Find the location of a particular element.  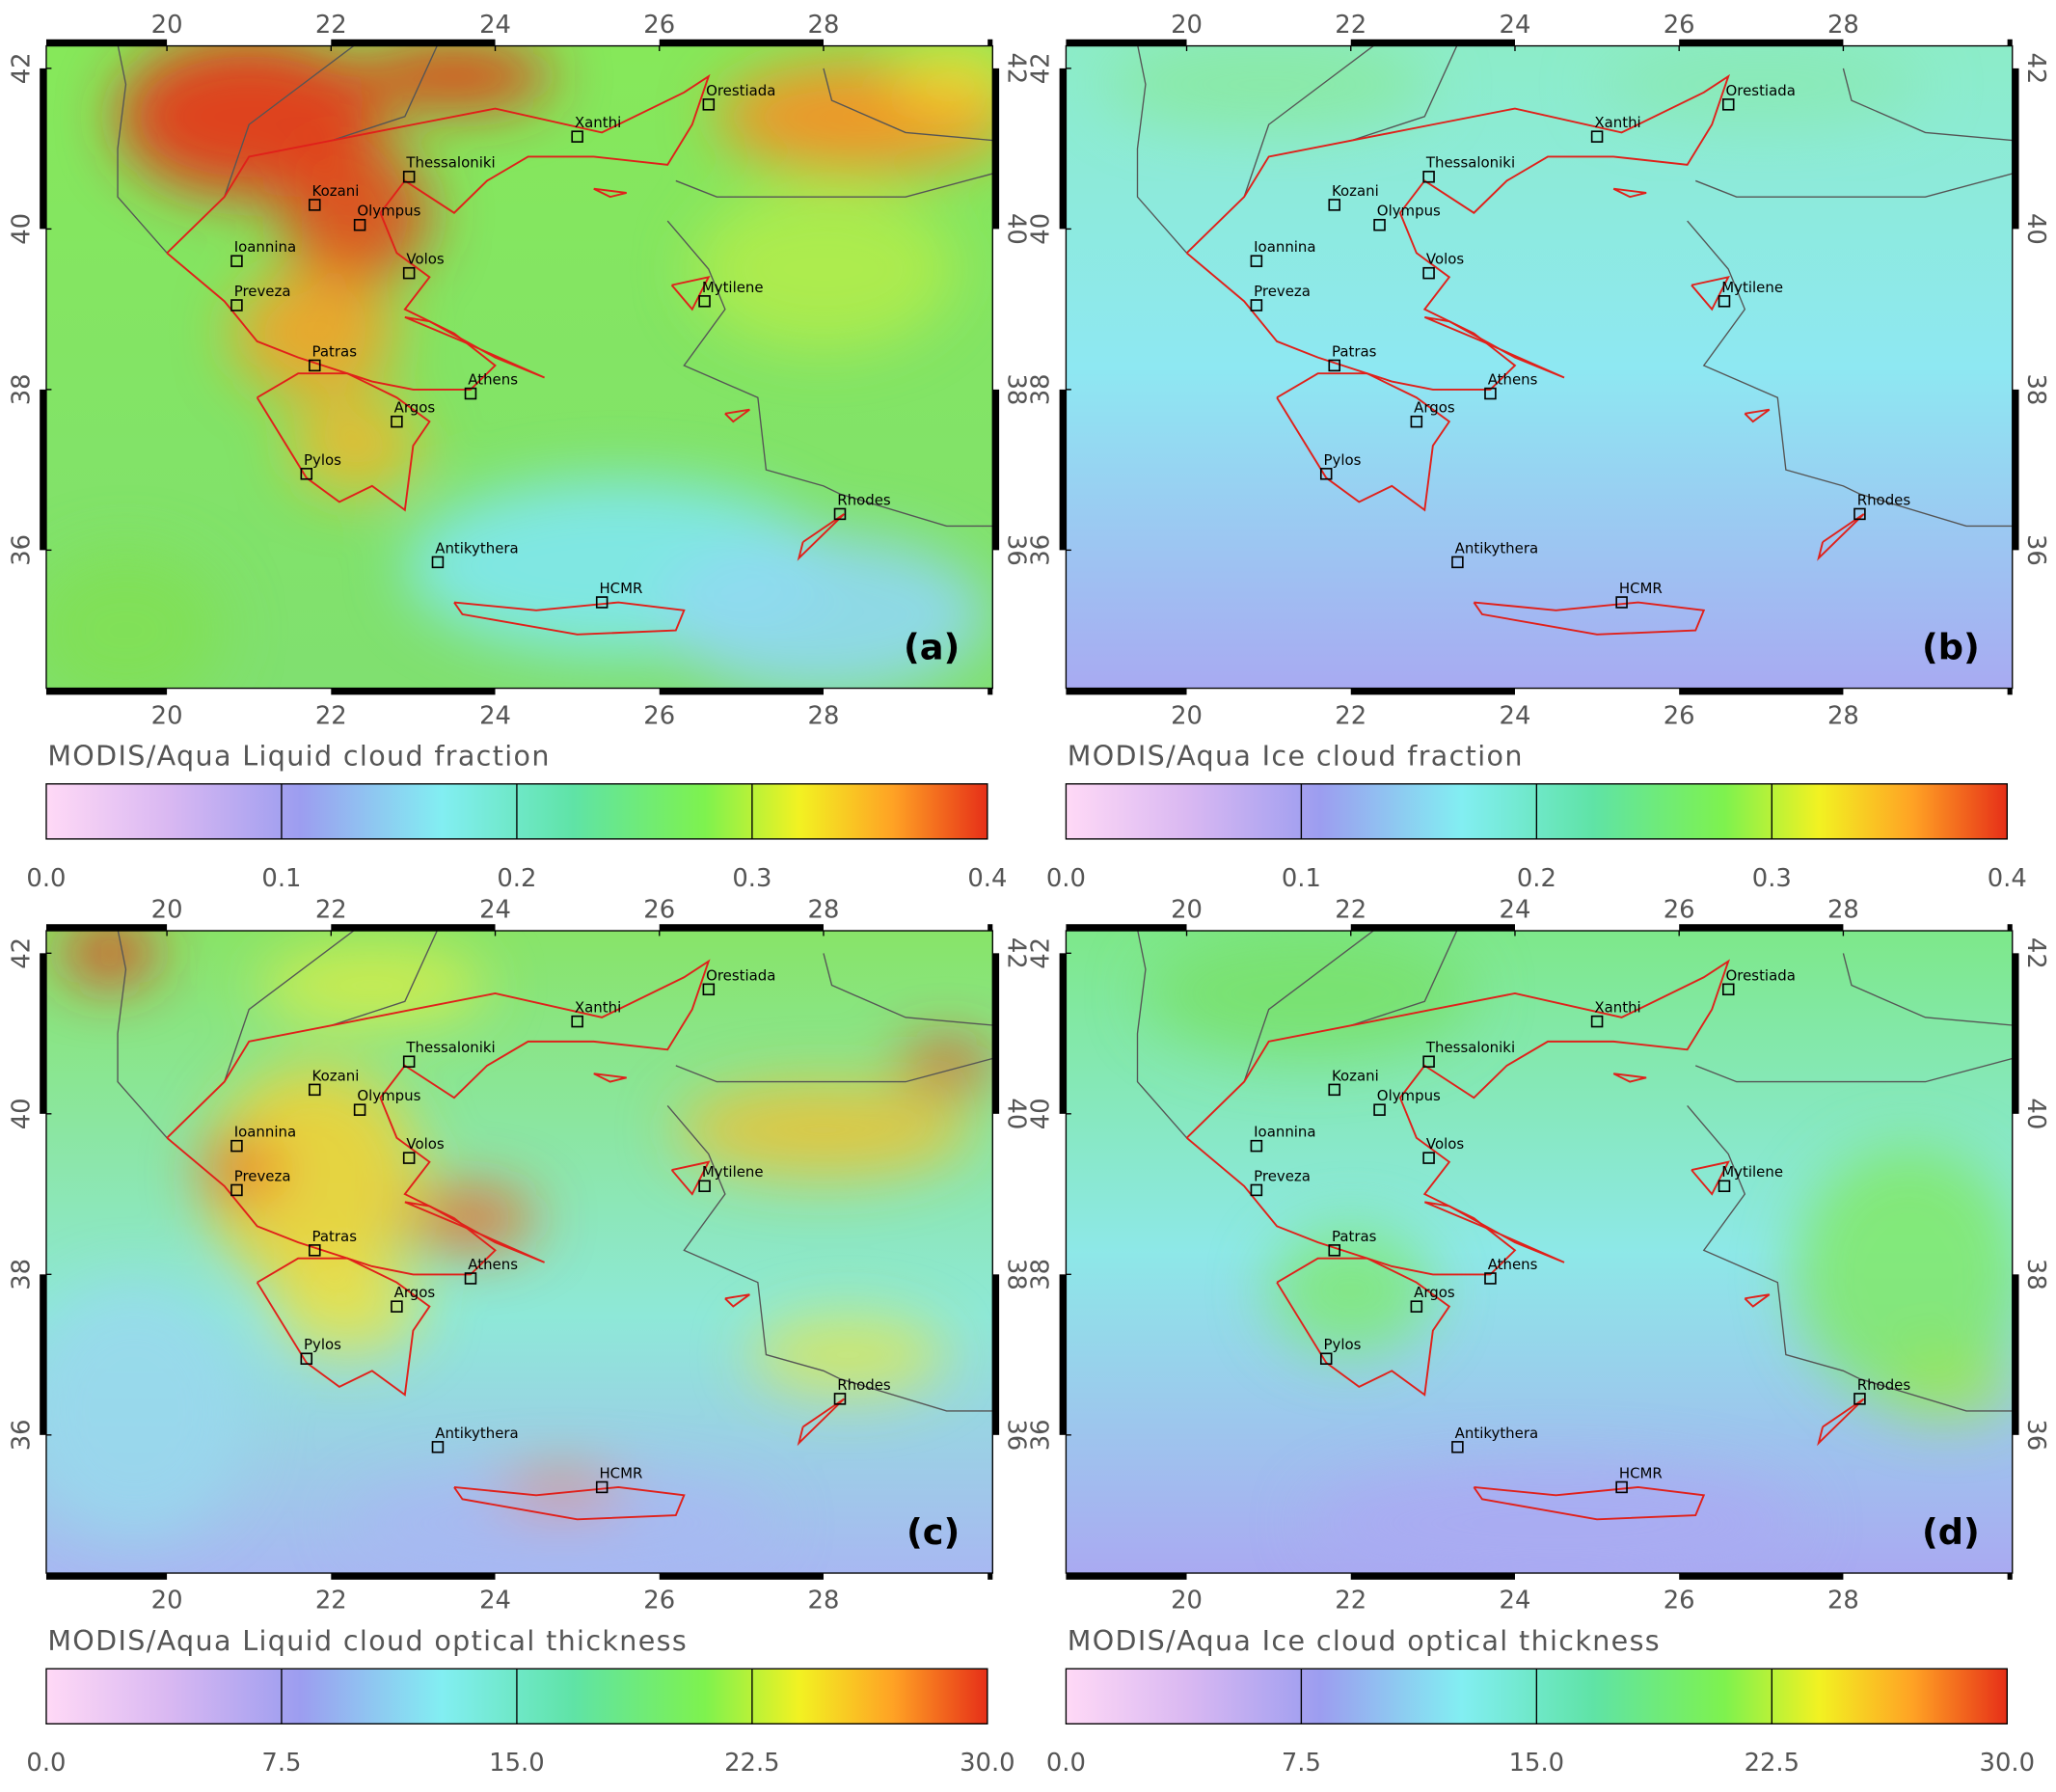

city-label: Mytilene is located at coordinates (1752, 287).